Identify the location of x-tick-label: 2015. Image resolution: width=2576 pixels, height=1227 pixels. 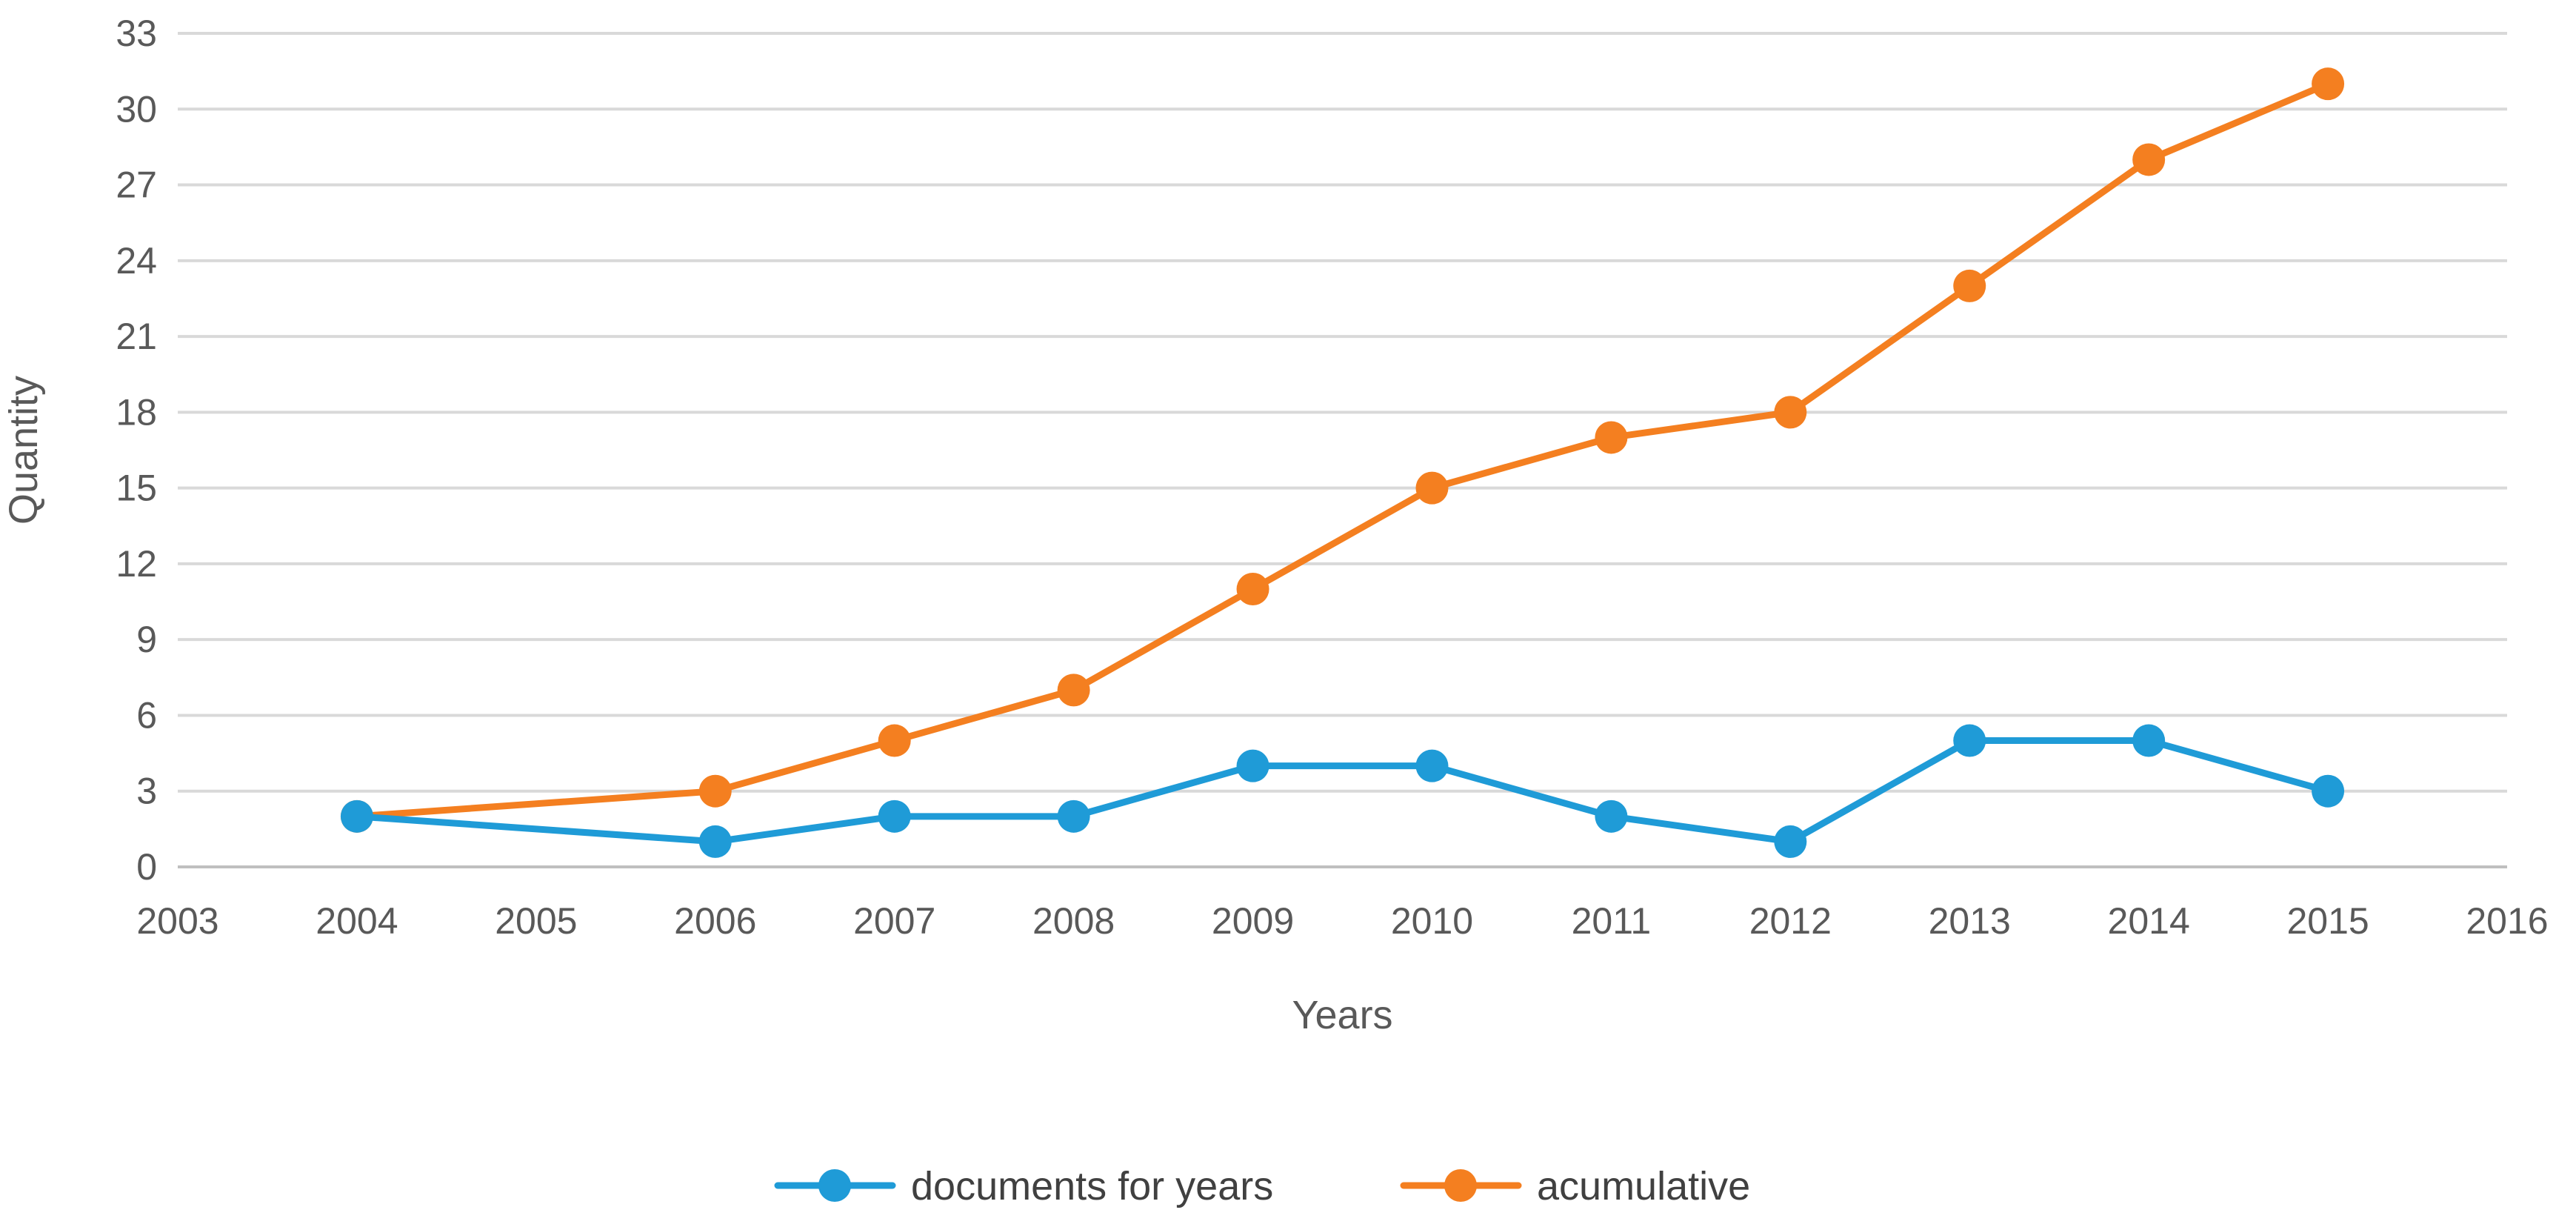
(2327, 921).